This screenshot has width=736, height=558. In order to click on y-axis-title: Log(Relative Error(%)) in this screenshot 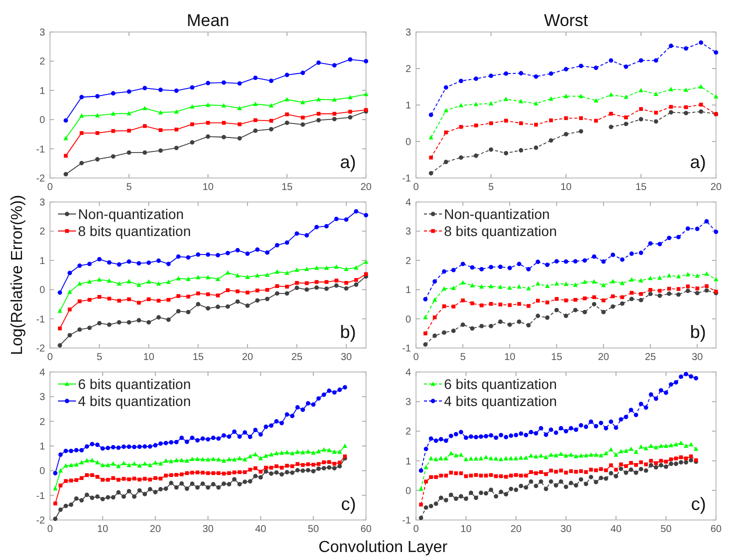, I will do `click(17, 275)`.